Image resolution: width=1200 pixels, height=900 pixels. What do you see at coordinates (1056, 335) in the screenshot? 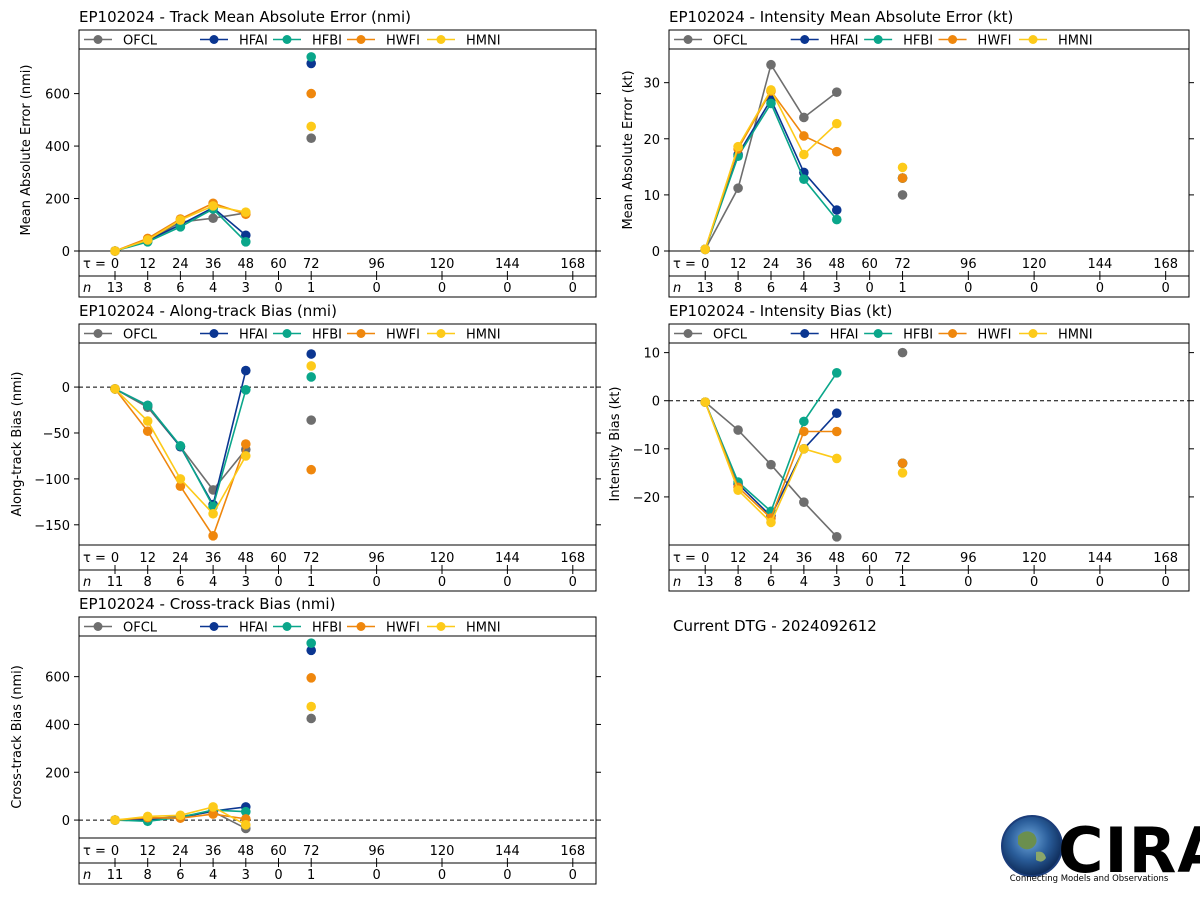
I see `legend-item-hmni: HMNI` at bounding box center [1056, 335].